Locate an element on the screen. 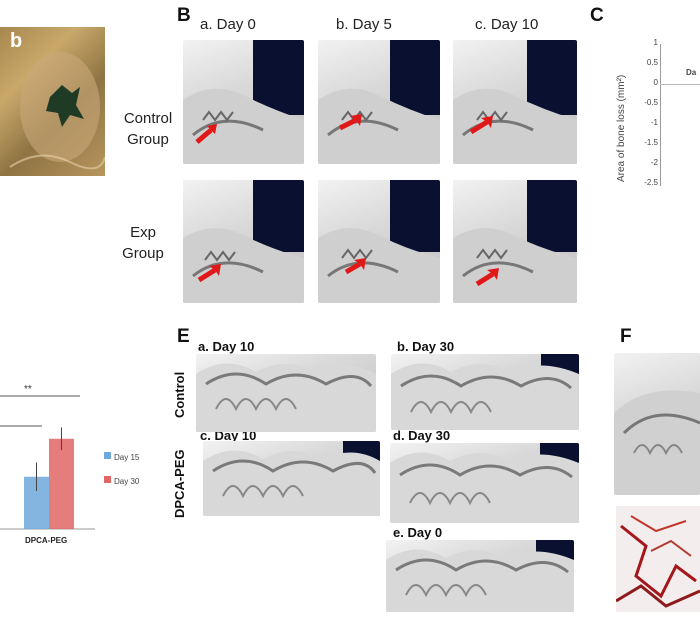 The width and height of the screenshot is (700, 617). panel-E-image-d is located at coordinates (484, 483).